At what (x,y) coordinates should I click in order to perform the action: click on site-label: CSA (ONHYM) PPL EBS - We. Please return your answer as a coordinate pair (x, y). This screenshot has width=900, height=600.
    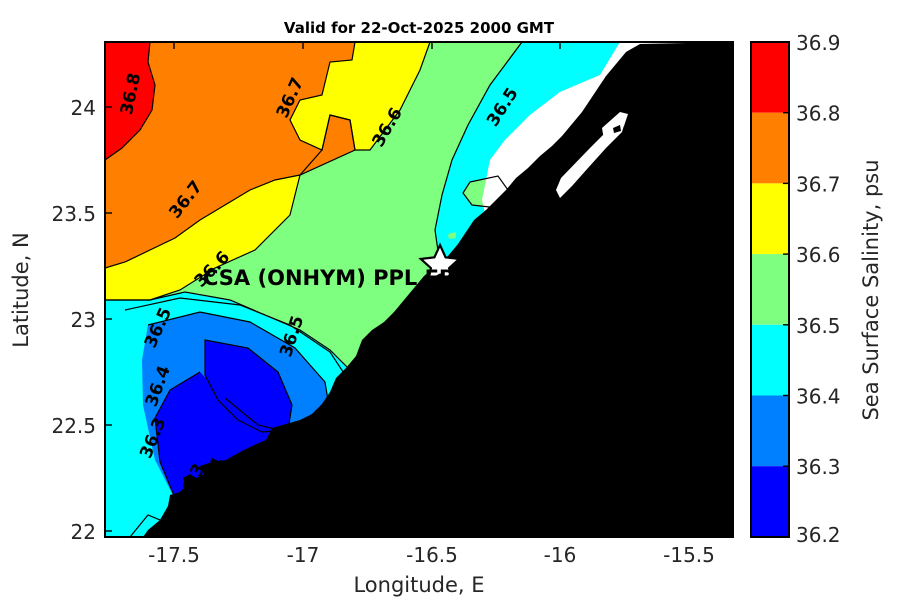
    Looking at the image, I should click on (366, 278).